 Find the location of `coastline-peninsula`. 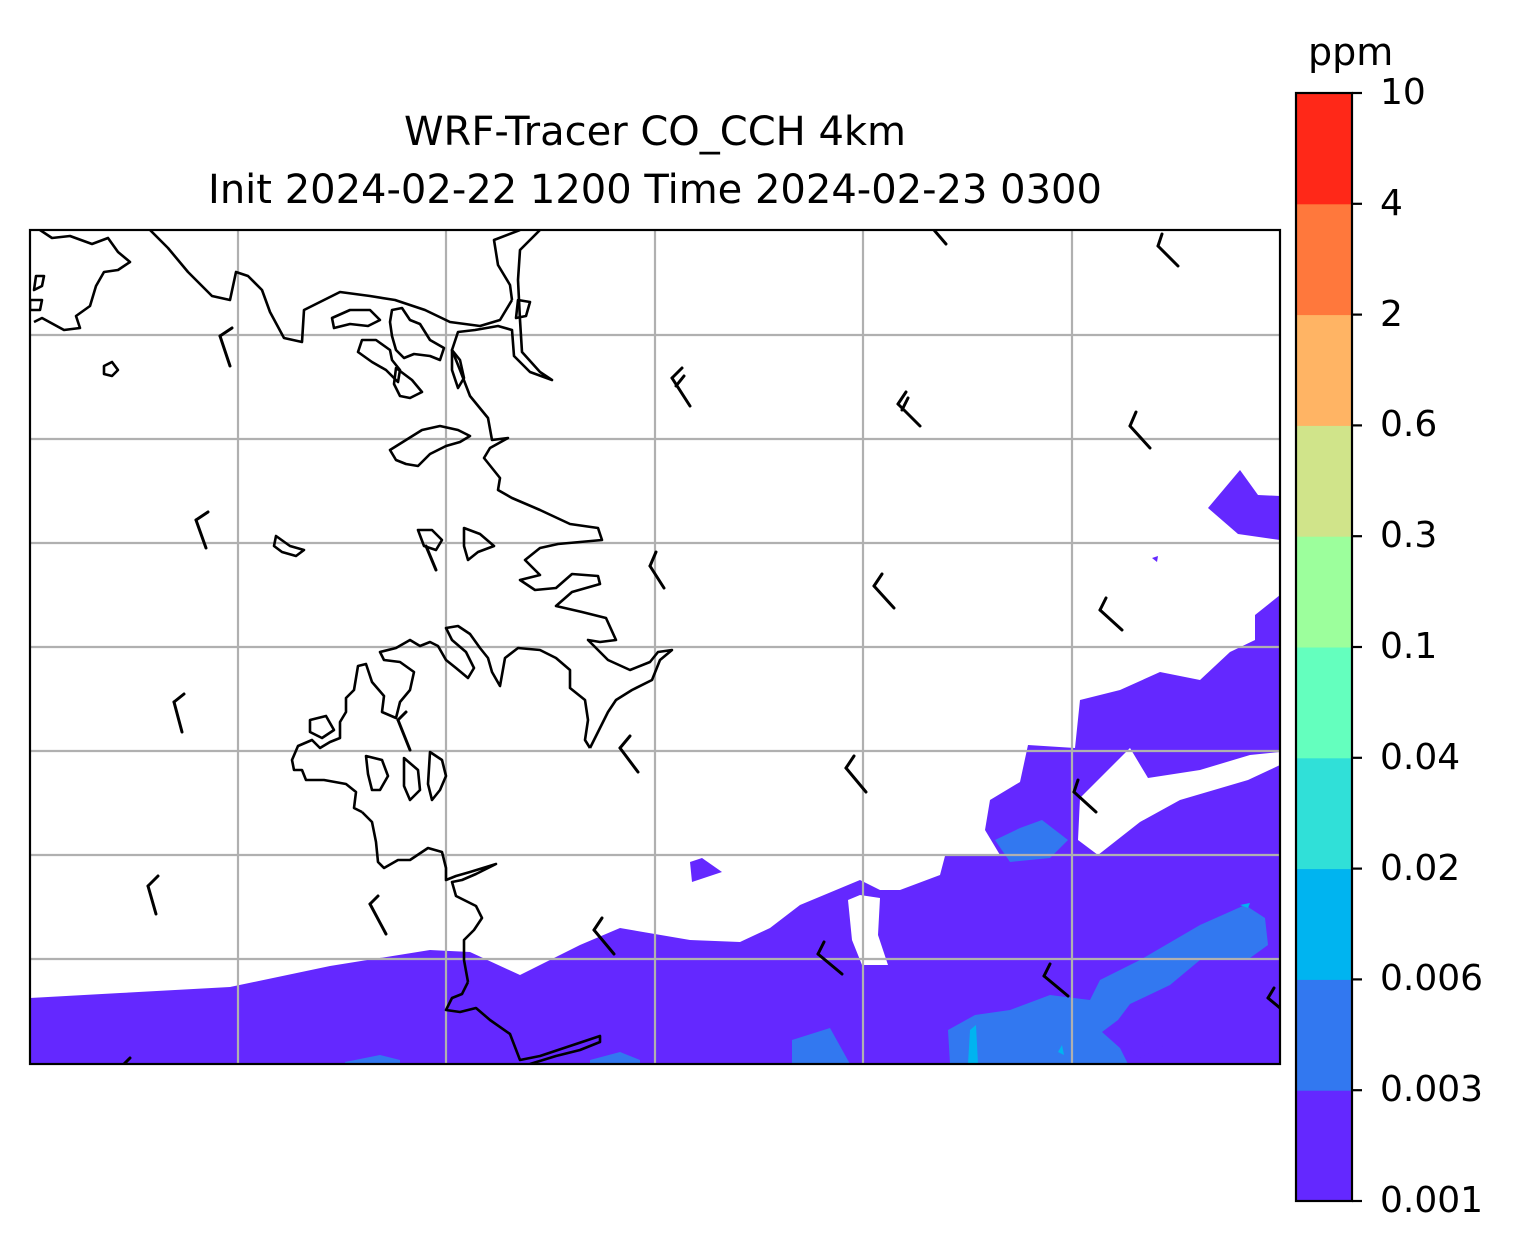

coastline-peninsula is located at coordinates (429, 897).